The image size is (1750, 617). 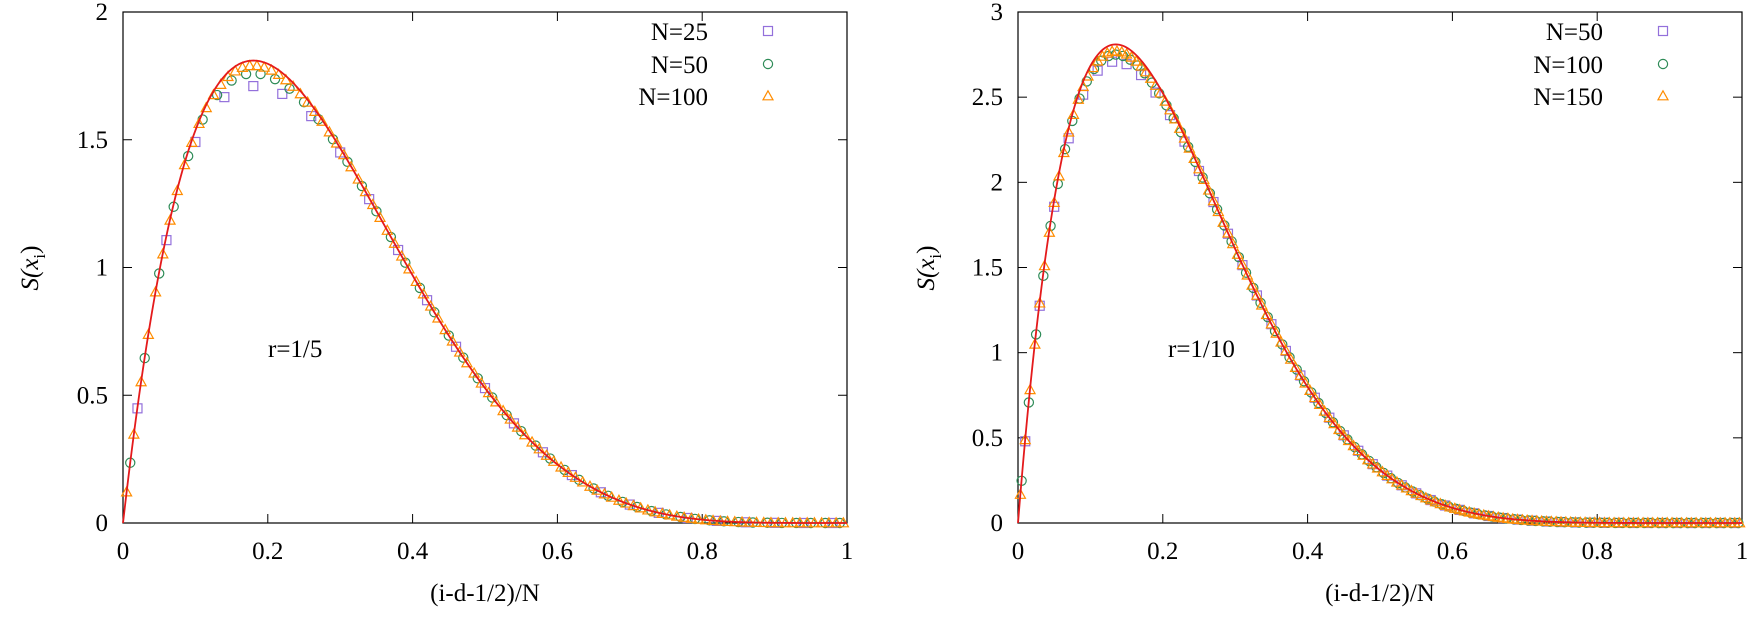 I want to click on legend-label: N=150, so click(x=1568, y=97).